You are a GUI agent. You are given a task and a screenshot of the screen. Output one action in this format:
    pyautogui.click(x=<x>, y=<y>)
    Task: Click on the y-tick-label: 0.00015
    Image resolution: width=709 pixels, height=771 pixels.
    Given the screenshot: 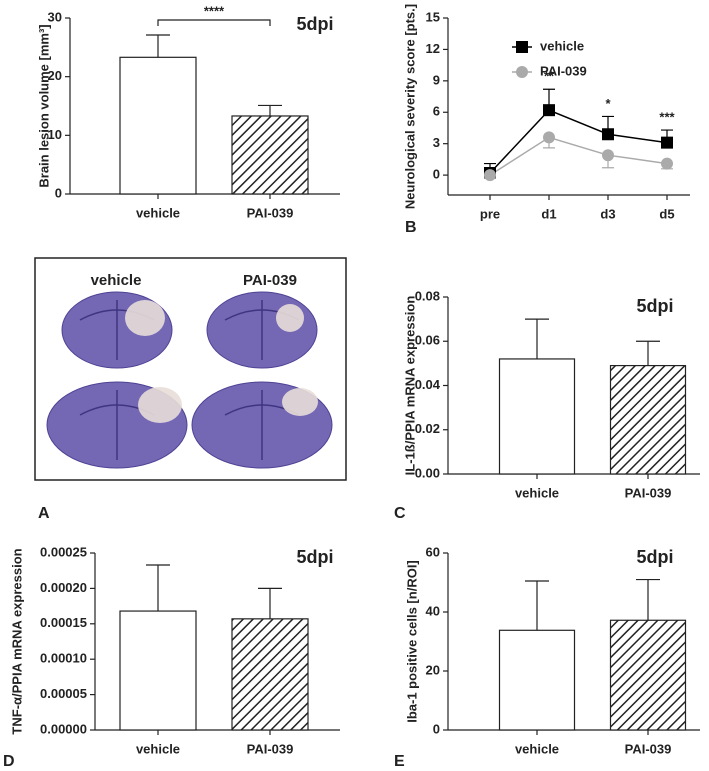 What is the action you would take?
    pyautogui.click(x=63, y=622)
    